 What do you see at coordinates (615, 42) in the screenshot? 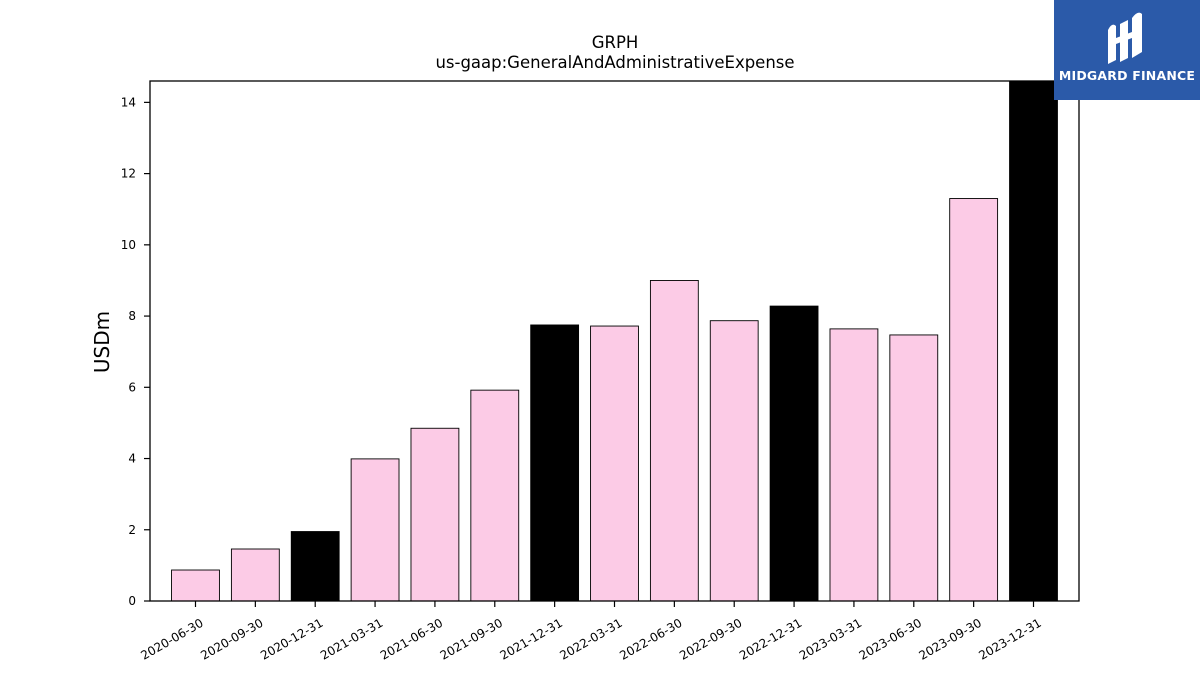
I see `chart-title: GRPH` at bounding box center [615, 42].